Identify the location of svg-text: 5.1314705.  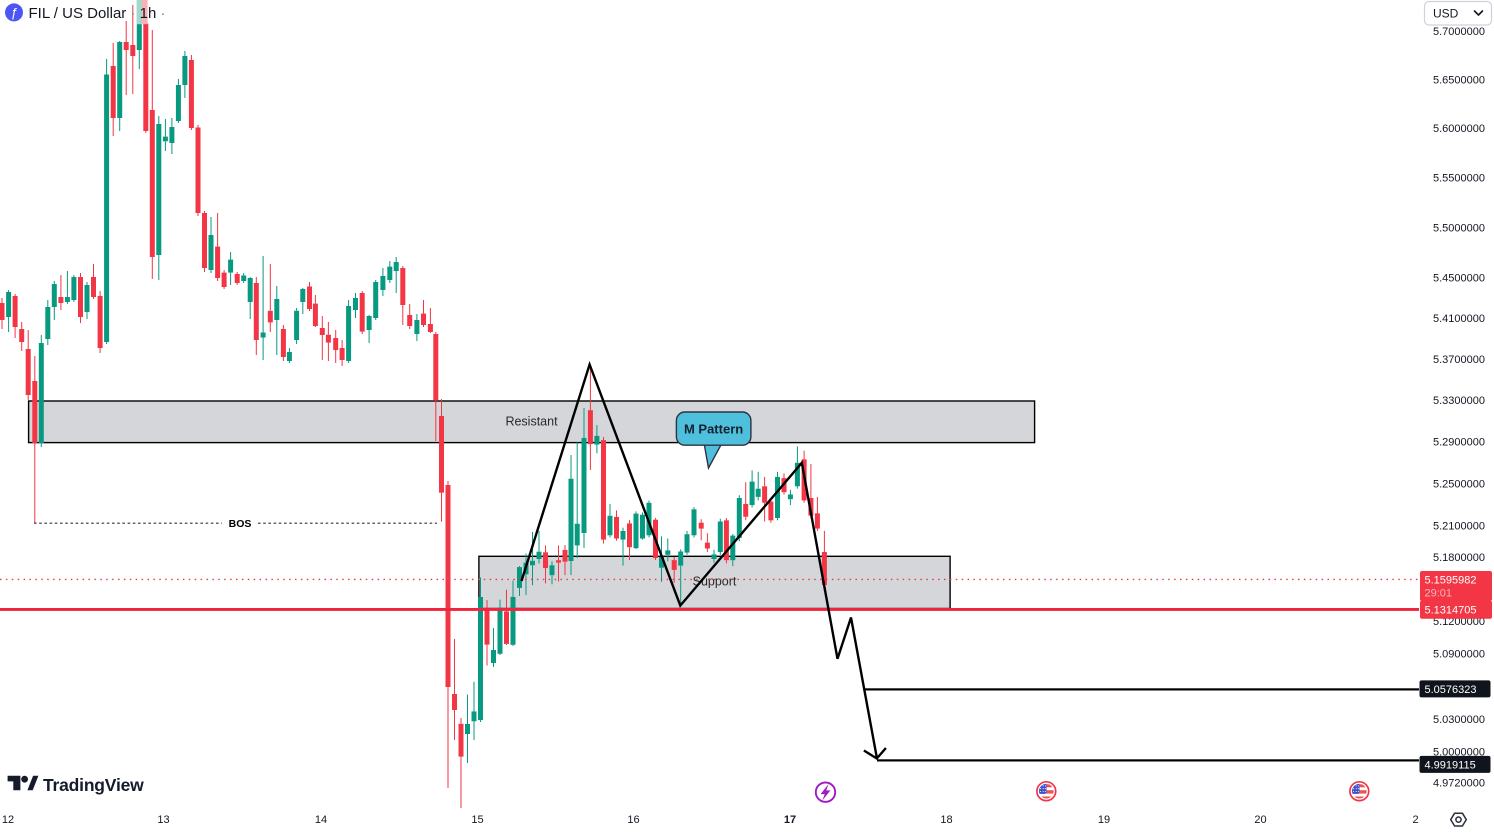
(1451, 611).